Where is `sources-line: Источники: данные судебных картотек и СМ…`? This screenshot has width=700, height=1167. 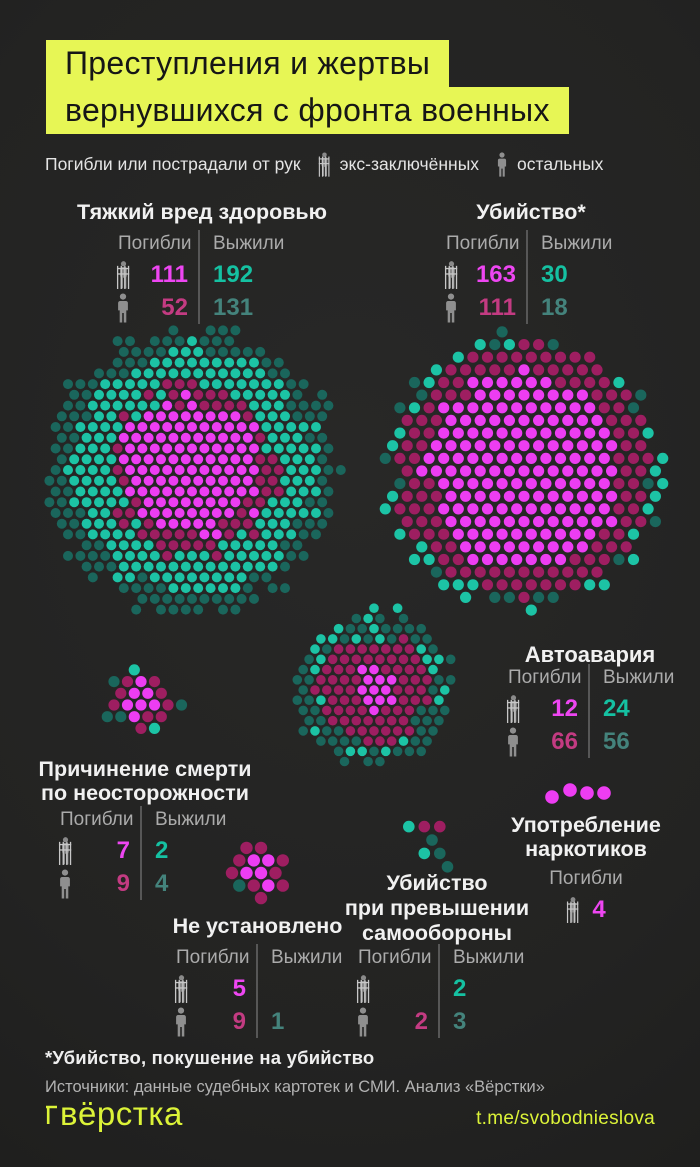
sources-line: Источники: данные судебных картотек и СМ… is located at coordinates (295, 1087).